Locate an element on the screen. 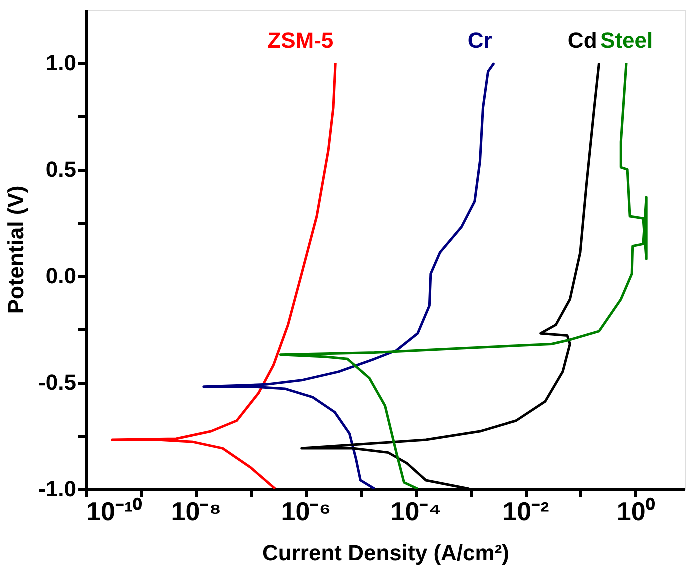 Image resolution: width=689 pixels, height=569 pixels. series-label: Cd is located at coordinates (583, 41).